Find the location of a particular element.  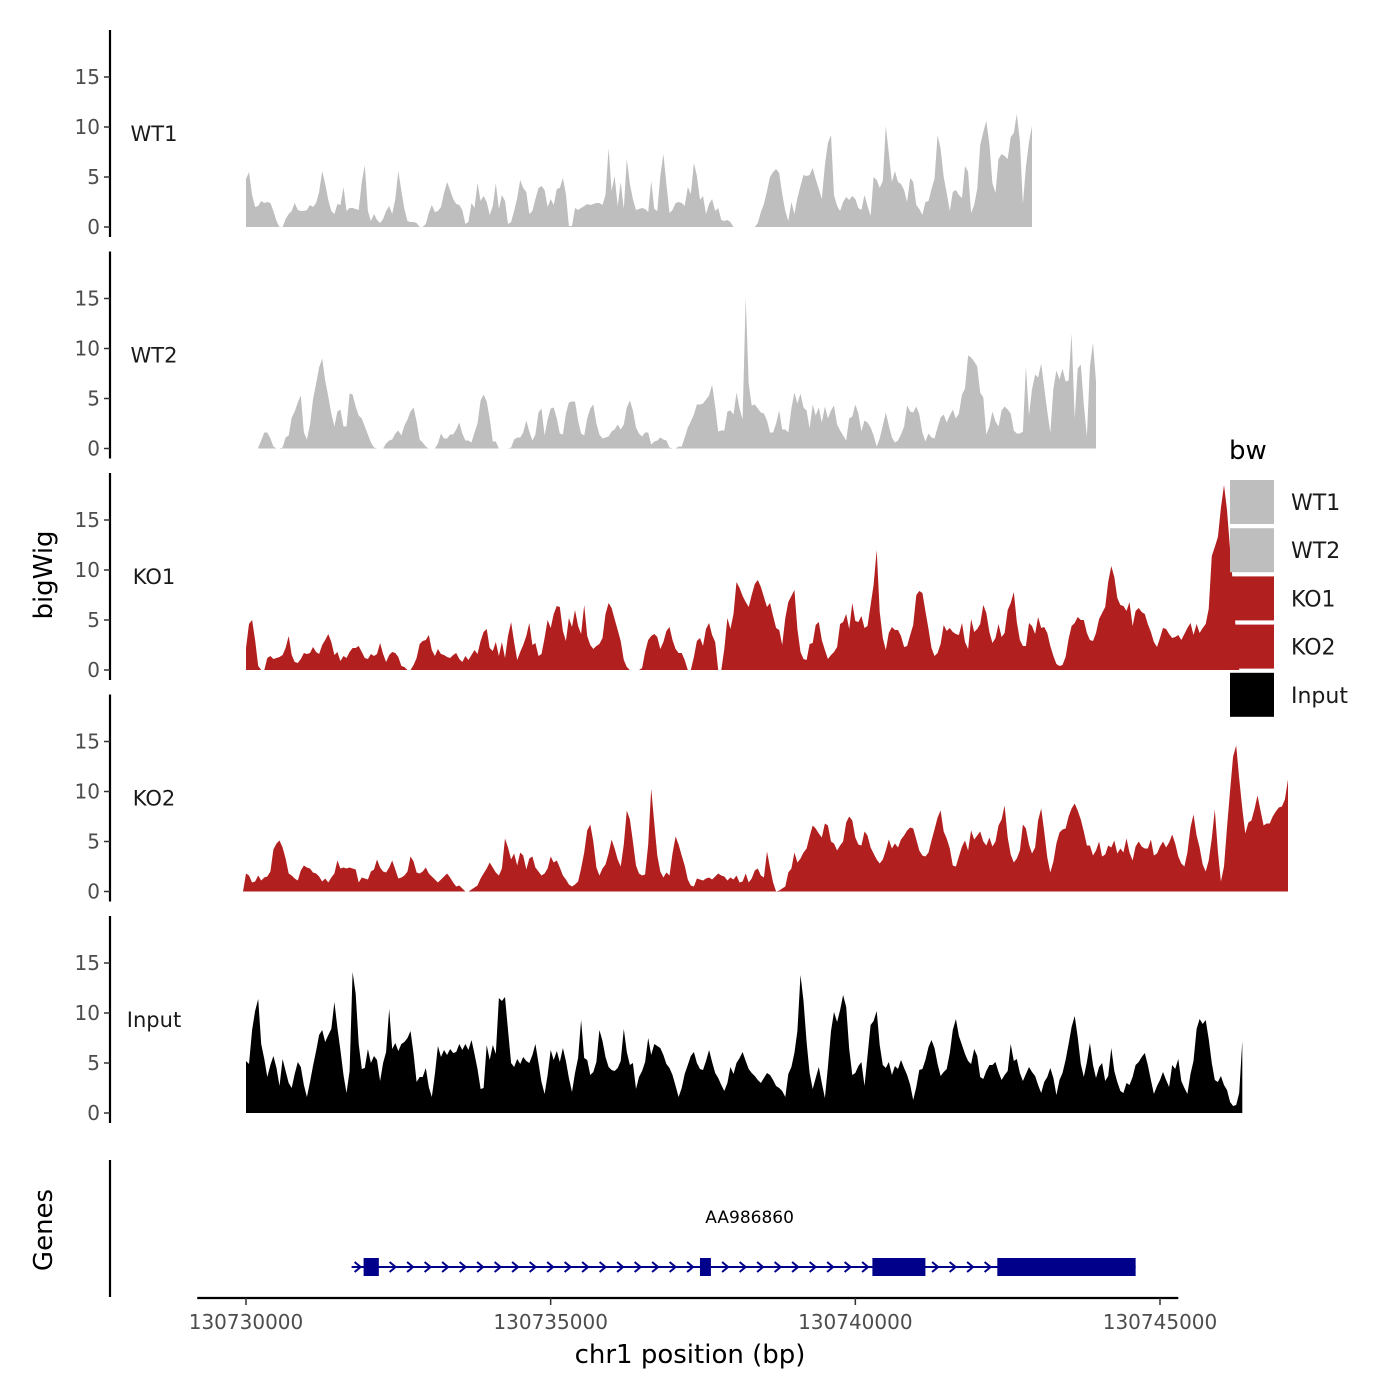

track-label: KO1 is located at coordinates (154, 577).